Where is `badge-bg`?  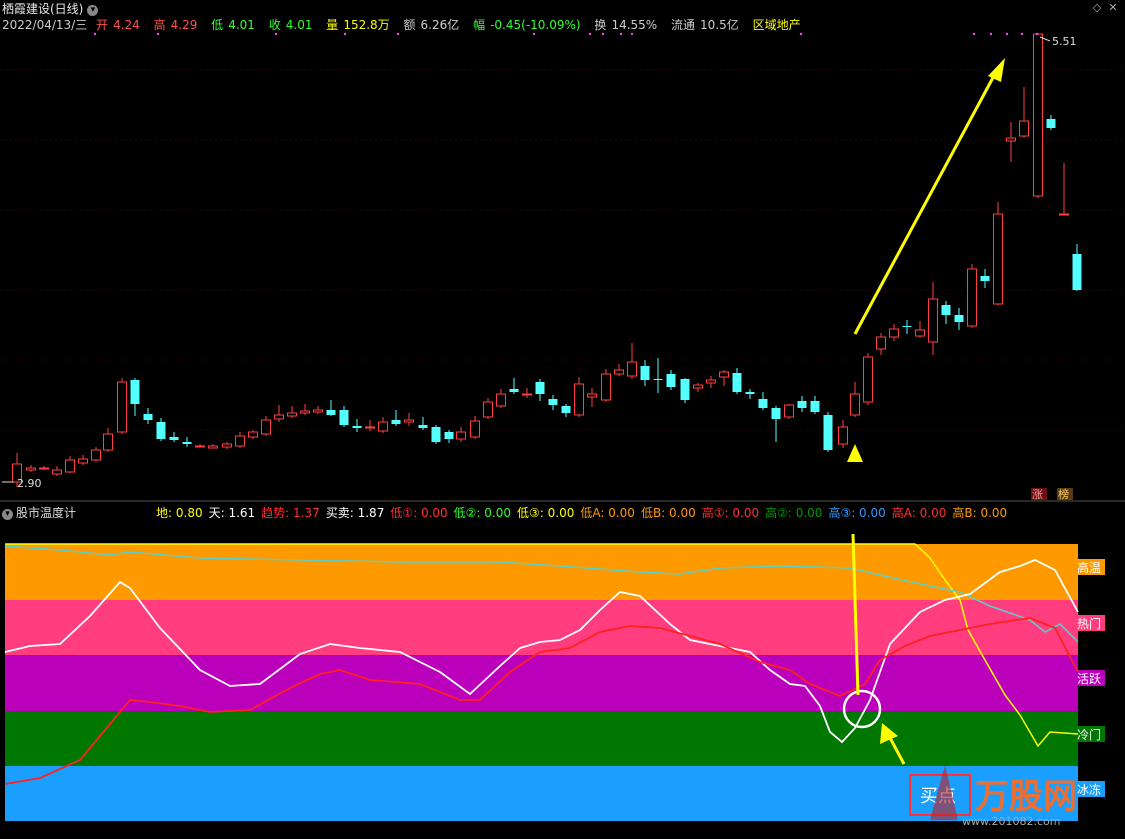 badge-bg is located at coordinates (1039, 494).